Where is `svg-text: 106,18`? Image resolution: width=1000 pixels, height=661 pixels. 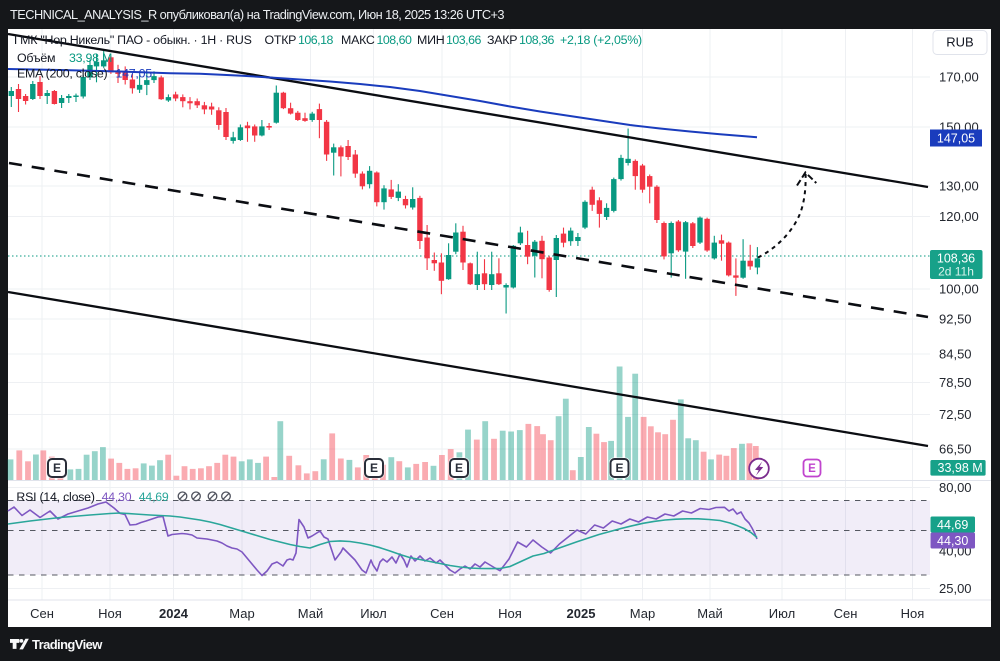
svg-text: 106,18 is located at coordinates (316, 40).